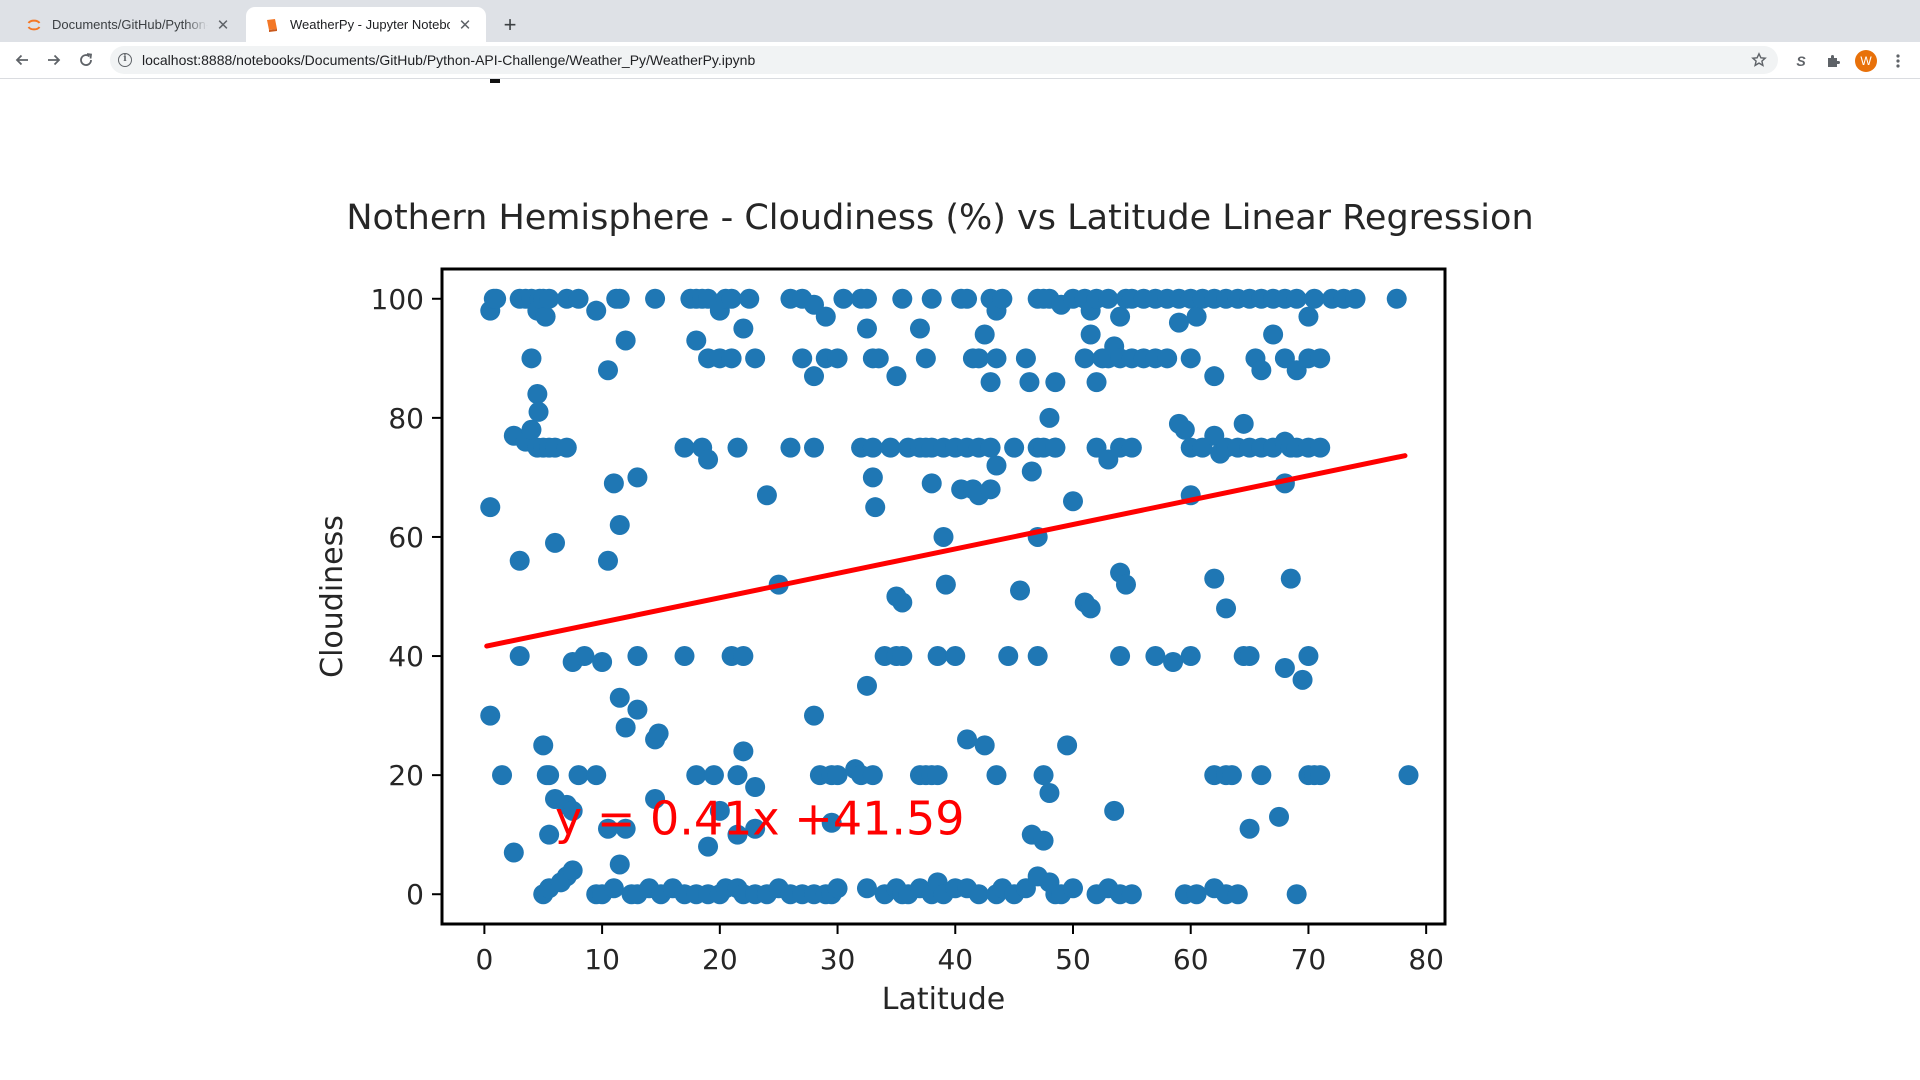  Describe the element at coordinates (1759, 60) in the screenshot. I see `bookmark-star-icon` at that location.